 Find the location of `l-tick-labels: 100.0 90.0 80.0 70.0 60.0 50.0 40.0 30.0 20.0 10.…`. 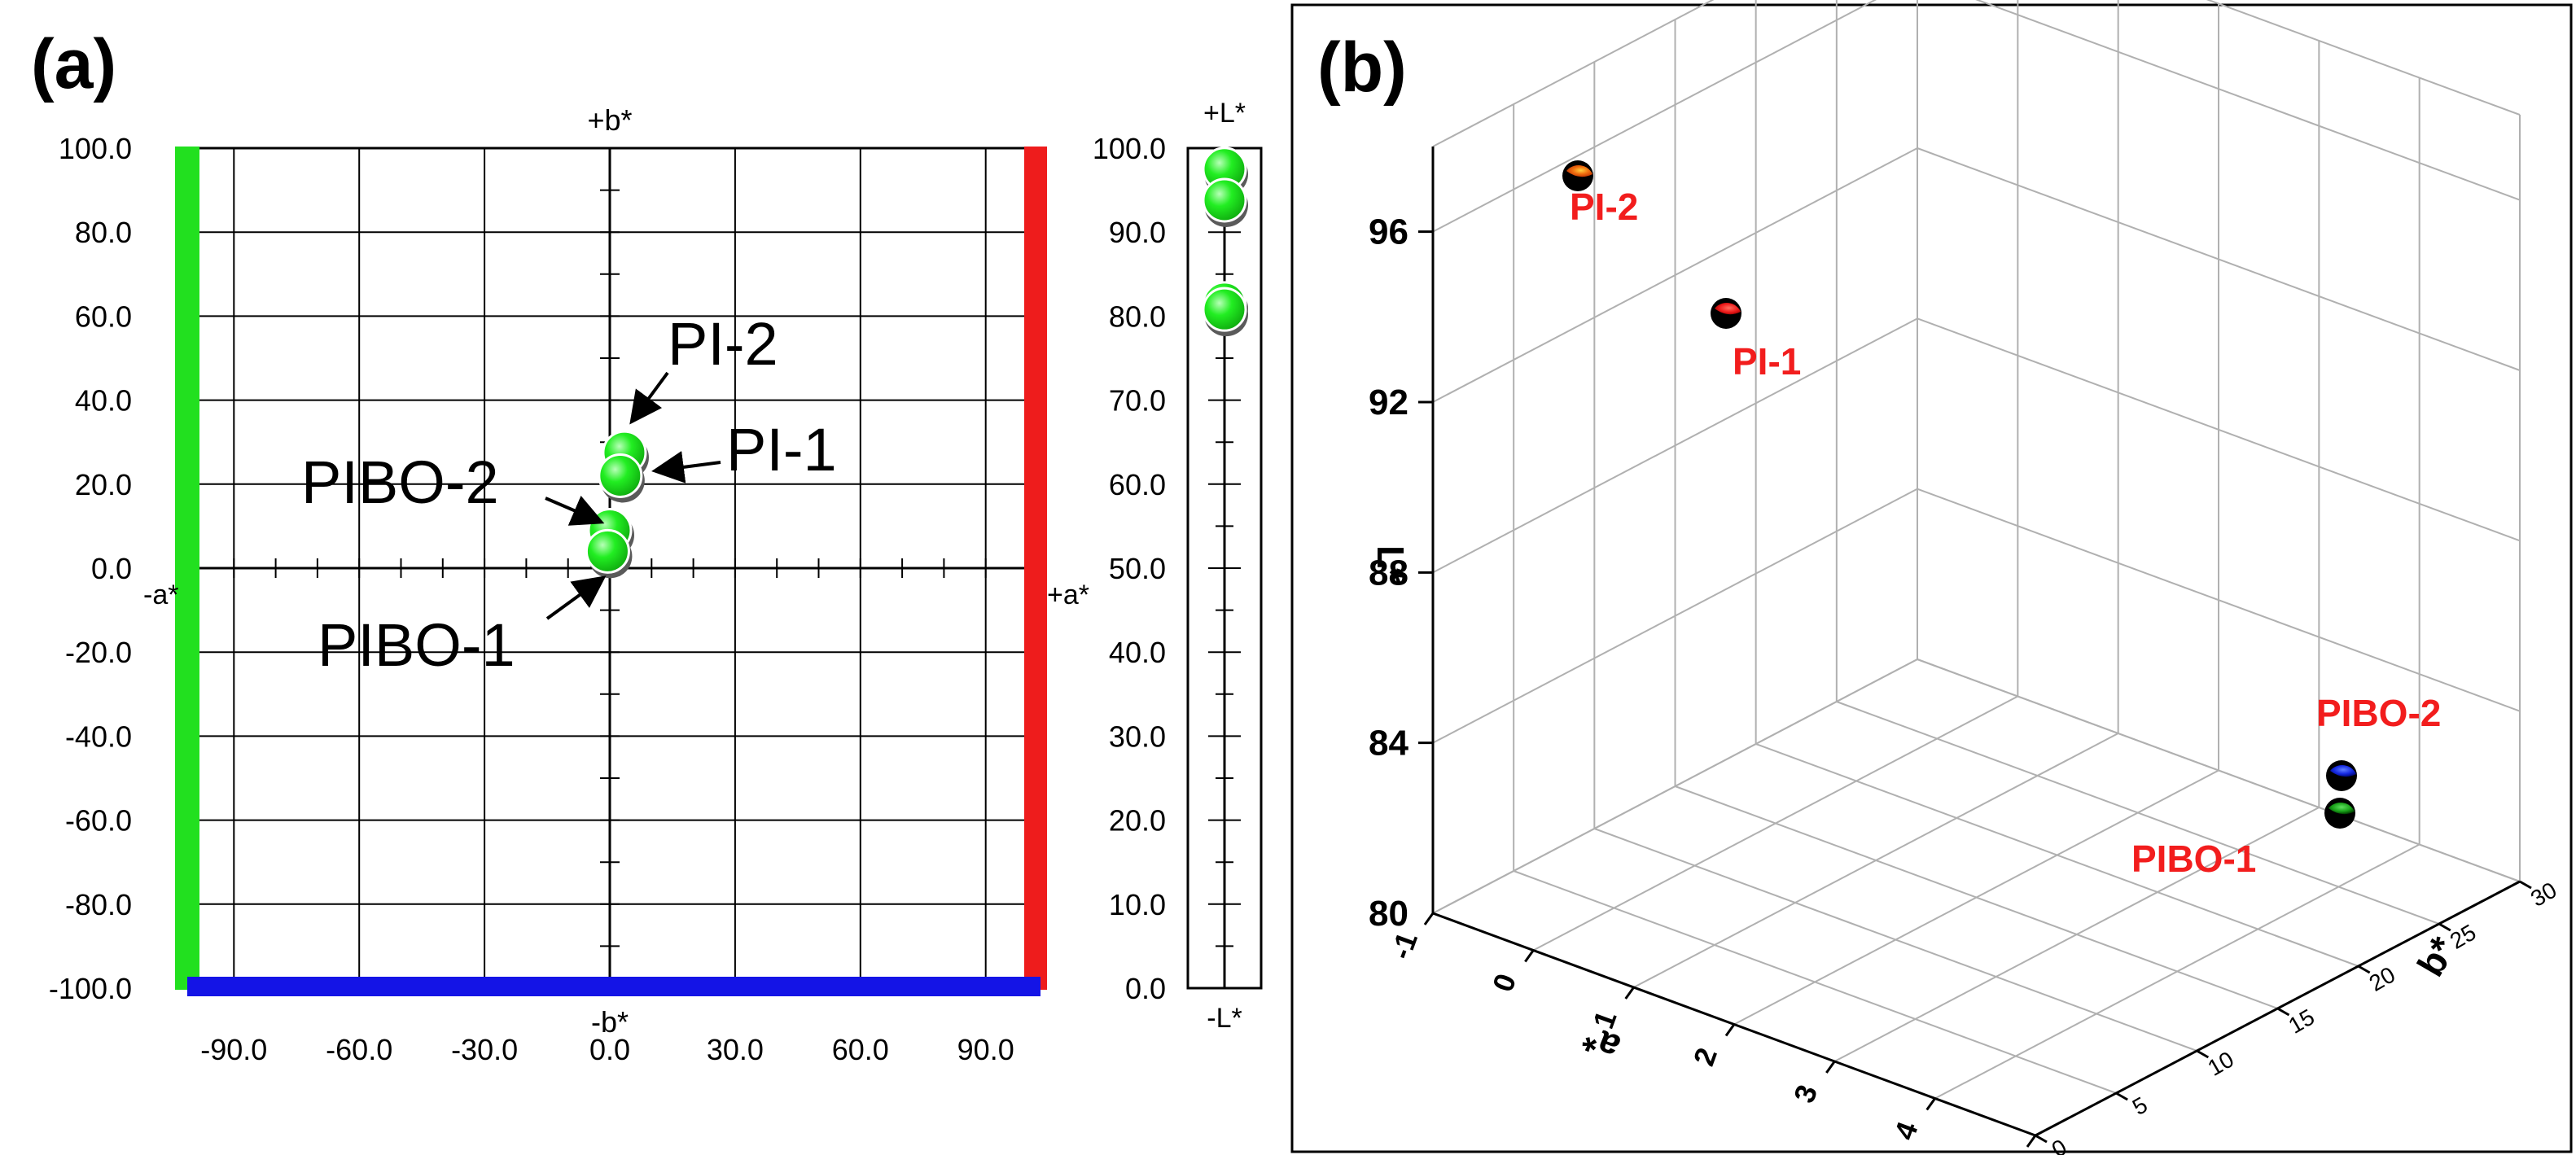

l-tick-labels: 100.0 90.0 80.0 70.0 60.0 50.0 40.0 30.0 20.0 10.… is located at coordinates (1129, 568).